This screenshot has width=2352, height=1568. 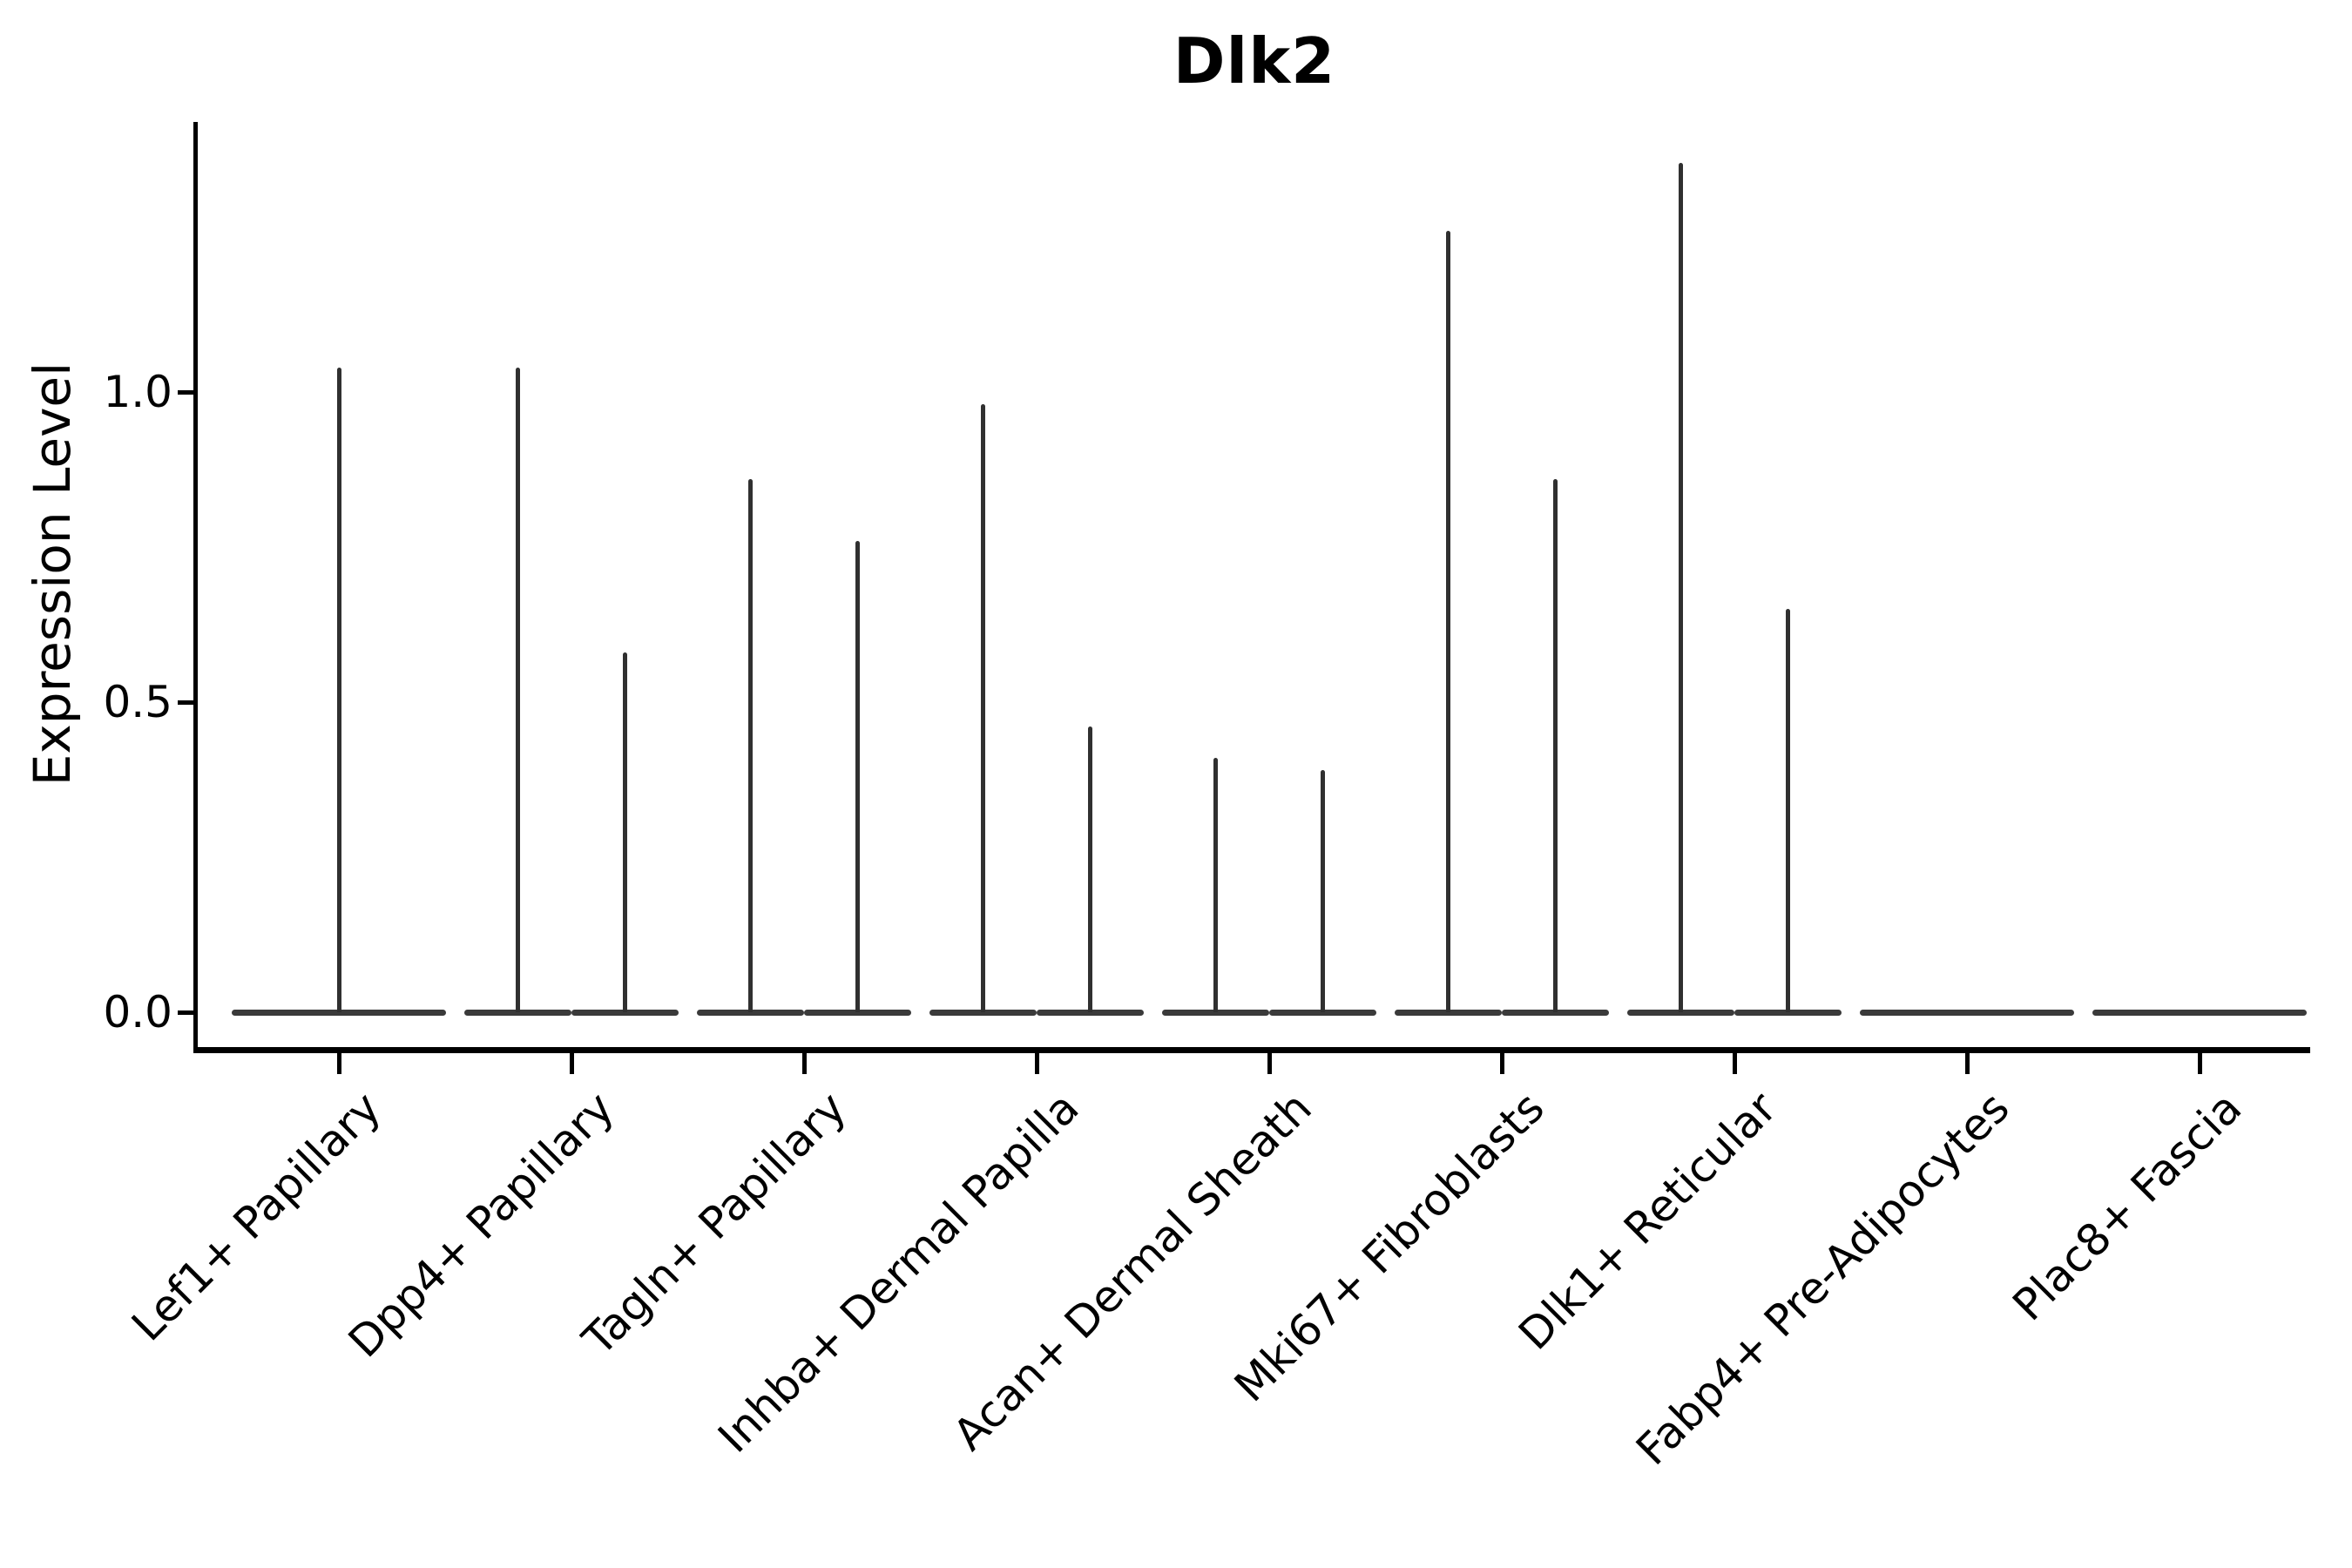 I want to click on y-tick-label: 0.5, so click(x=137, y=702).